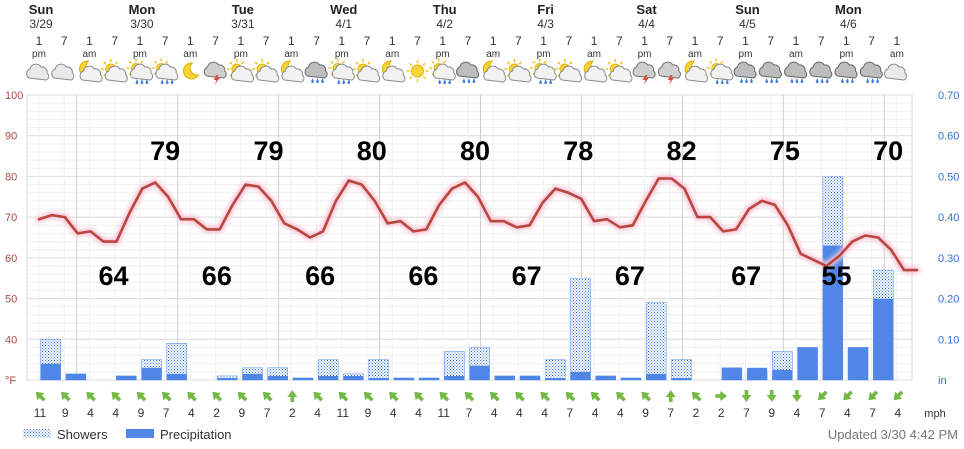  Describe the element at coordinates (82, 434) in the screenshot. I see `legend-showers-label: Showers` at that location.